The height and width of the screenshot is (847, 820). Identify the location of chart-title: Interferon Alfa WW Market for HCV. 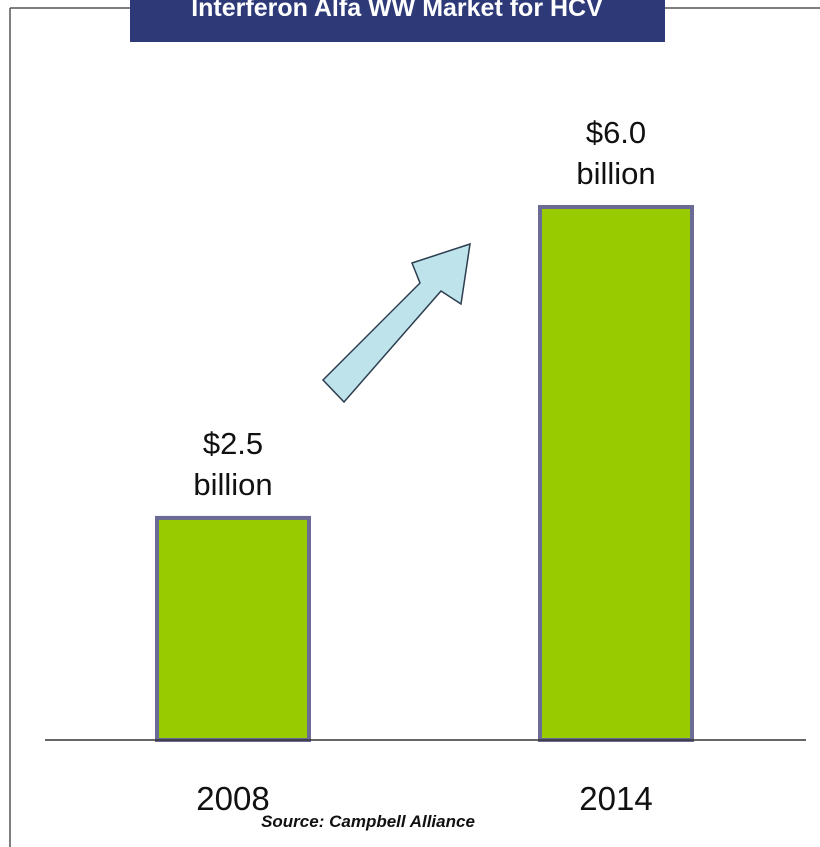
(397, 11).